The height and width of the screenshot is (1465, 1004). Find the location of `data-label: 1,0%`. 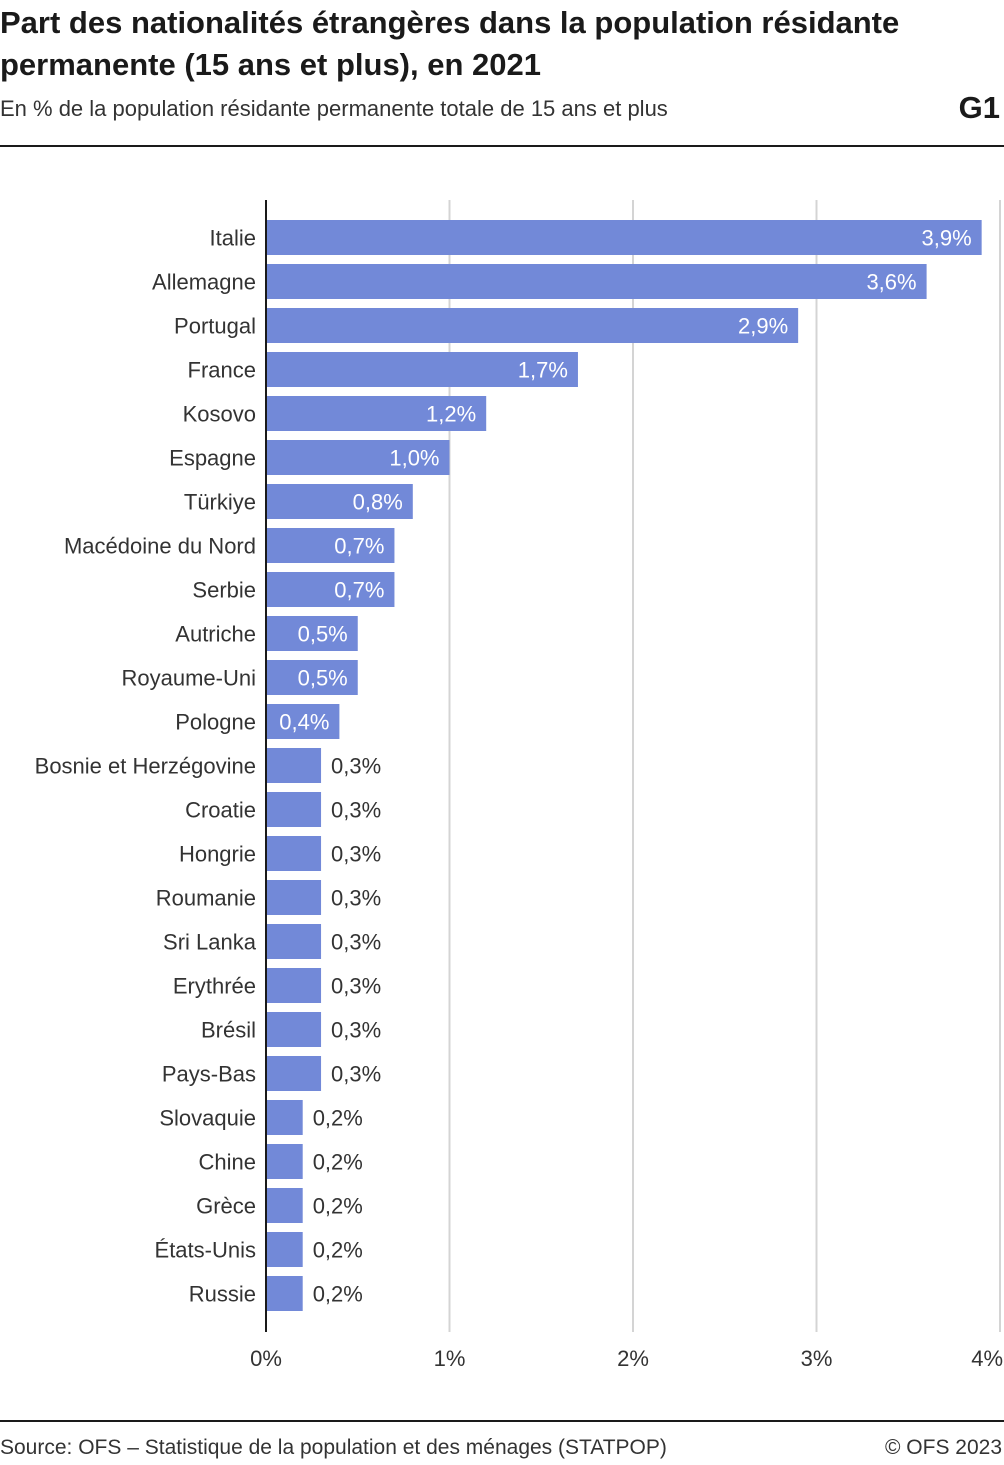

data-label: 1,0% is located at coordinates (414, 458).